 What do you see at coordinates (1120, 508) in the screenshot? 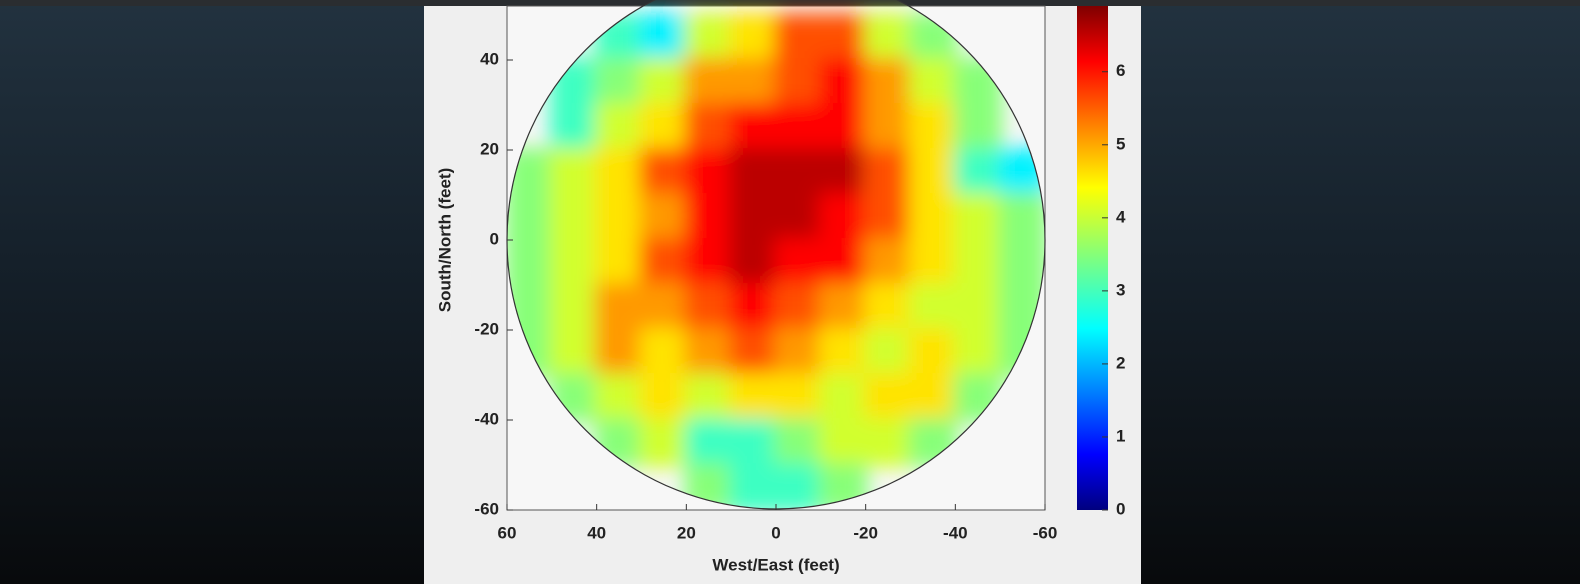
I see `colorbar-tick-label: 0` at bounding box center [1120, 508].